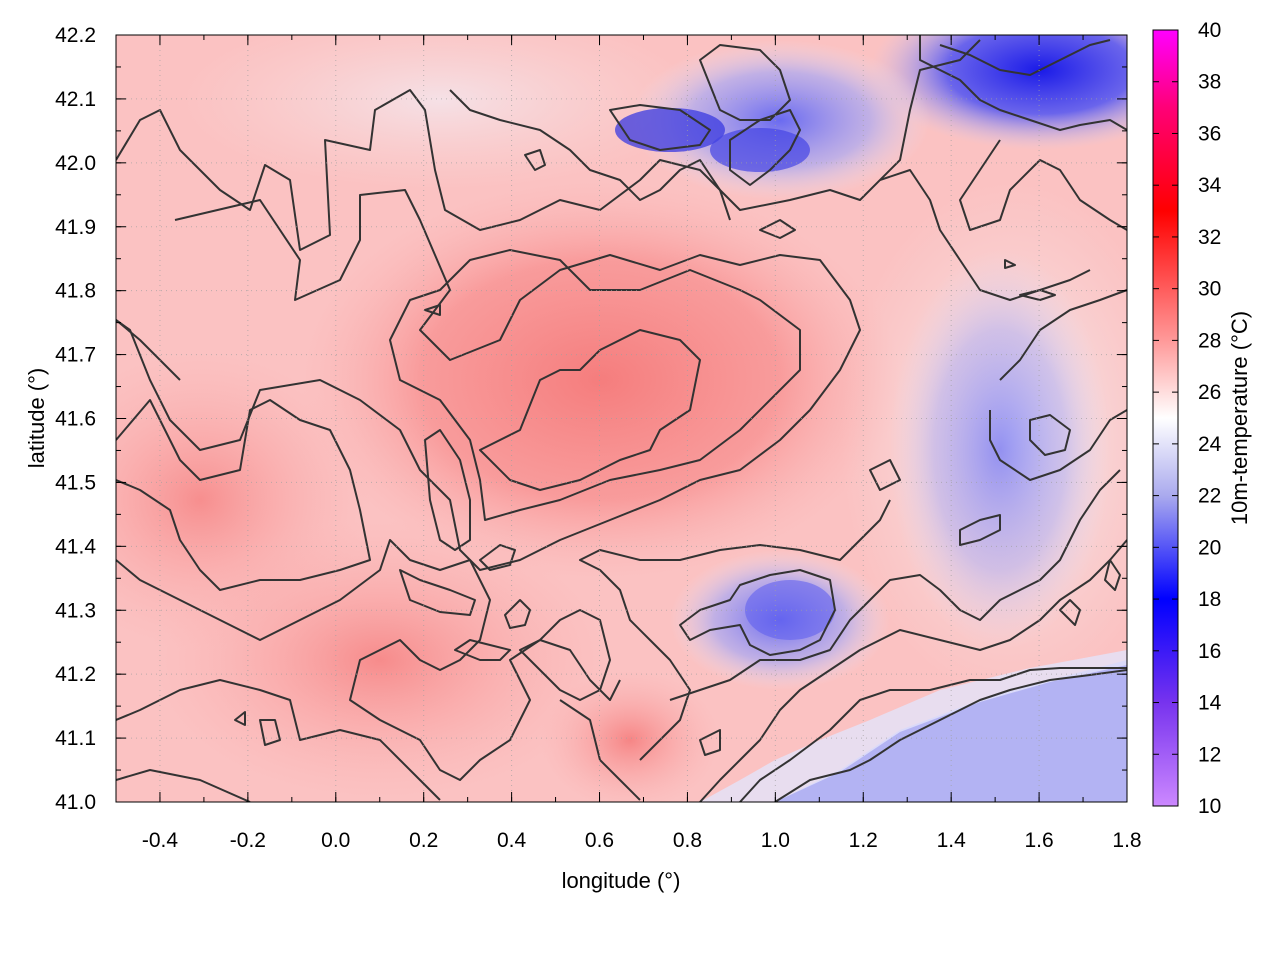  I want to click on region-cool-north, so click(780, 120).